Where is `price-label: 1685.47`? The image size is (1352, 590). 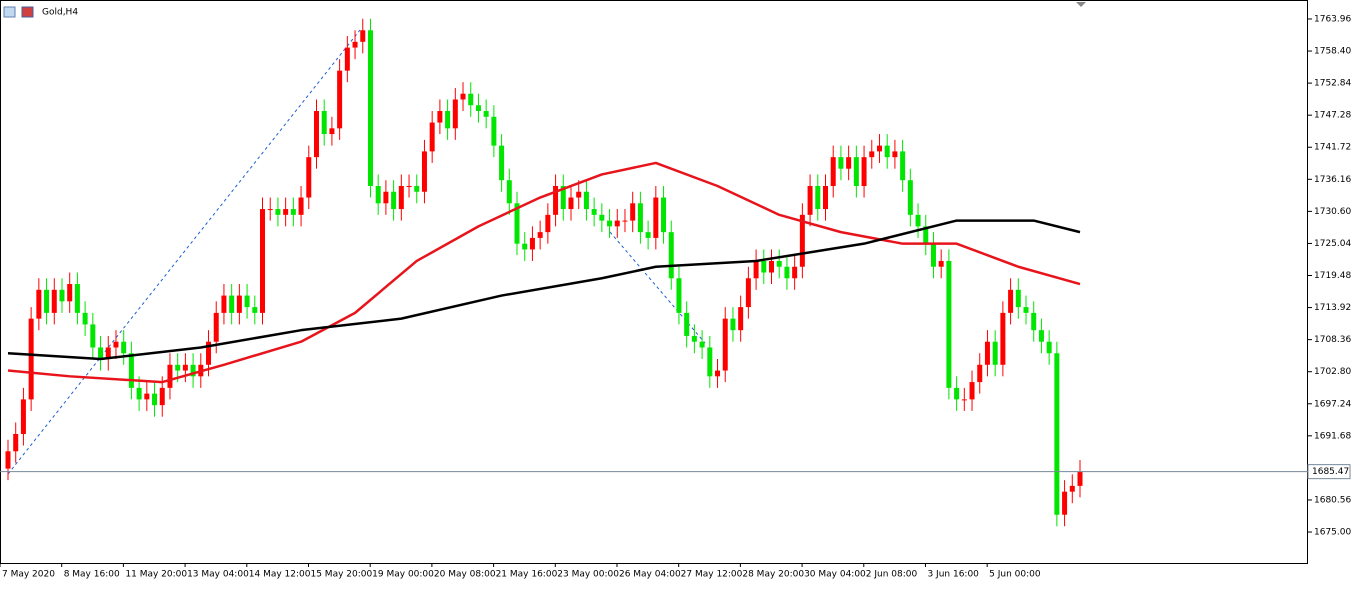 price-label: 1685.47 is located at coordinates (1330, 472).